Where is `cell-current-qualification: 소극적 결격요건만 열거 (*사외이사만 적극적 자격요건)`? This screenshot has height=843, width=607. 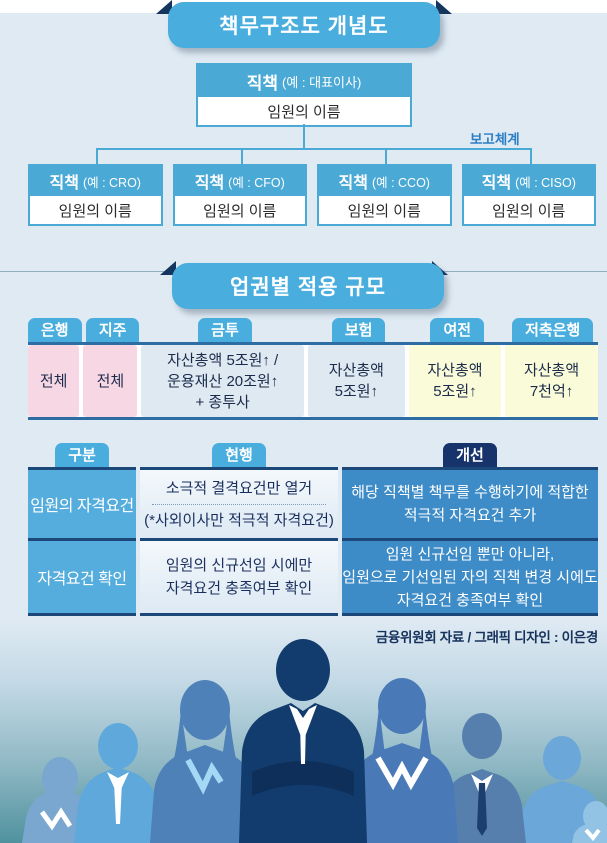 cell-current-qualification: 소극적 결격요건만 열거 (*사외이사만 적극적 자격요건) is located at coordinates (239, 502).